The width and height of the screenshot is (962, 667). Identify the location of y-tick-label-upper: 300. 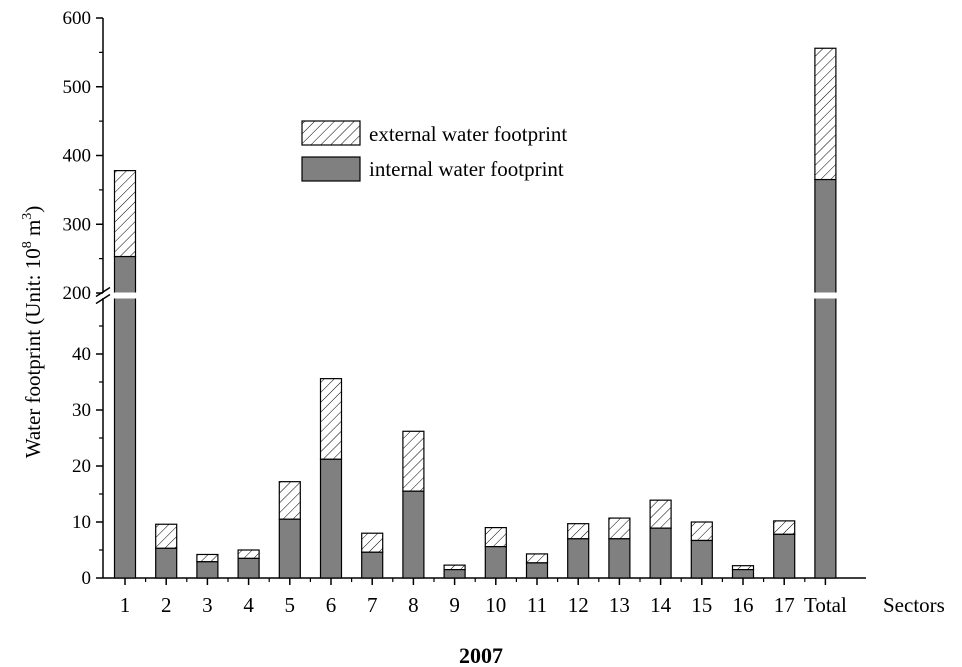
(77, 224).